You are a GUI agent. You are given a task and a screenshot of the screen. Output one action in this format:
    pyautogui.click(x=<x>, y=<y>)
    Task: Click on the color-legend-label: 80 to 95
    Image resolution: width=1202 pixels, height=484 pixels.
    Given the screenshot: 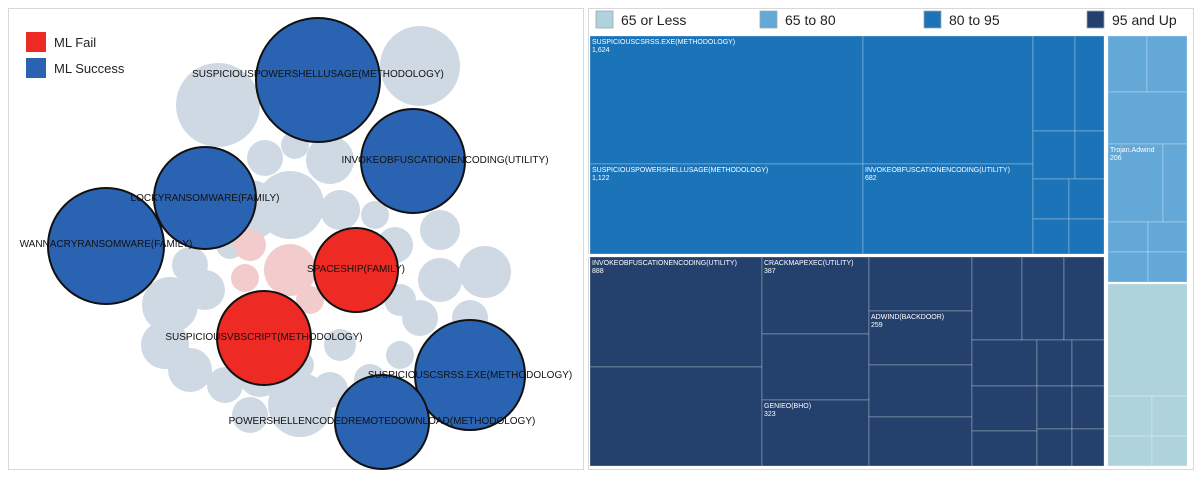 What is the action you would take?
    pyautogui.click(x=974, y=20)
    